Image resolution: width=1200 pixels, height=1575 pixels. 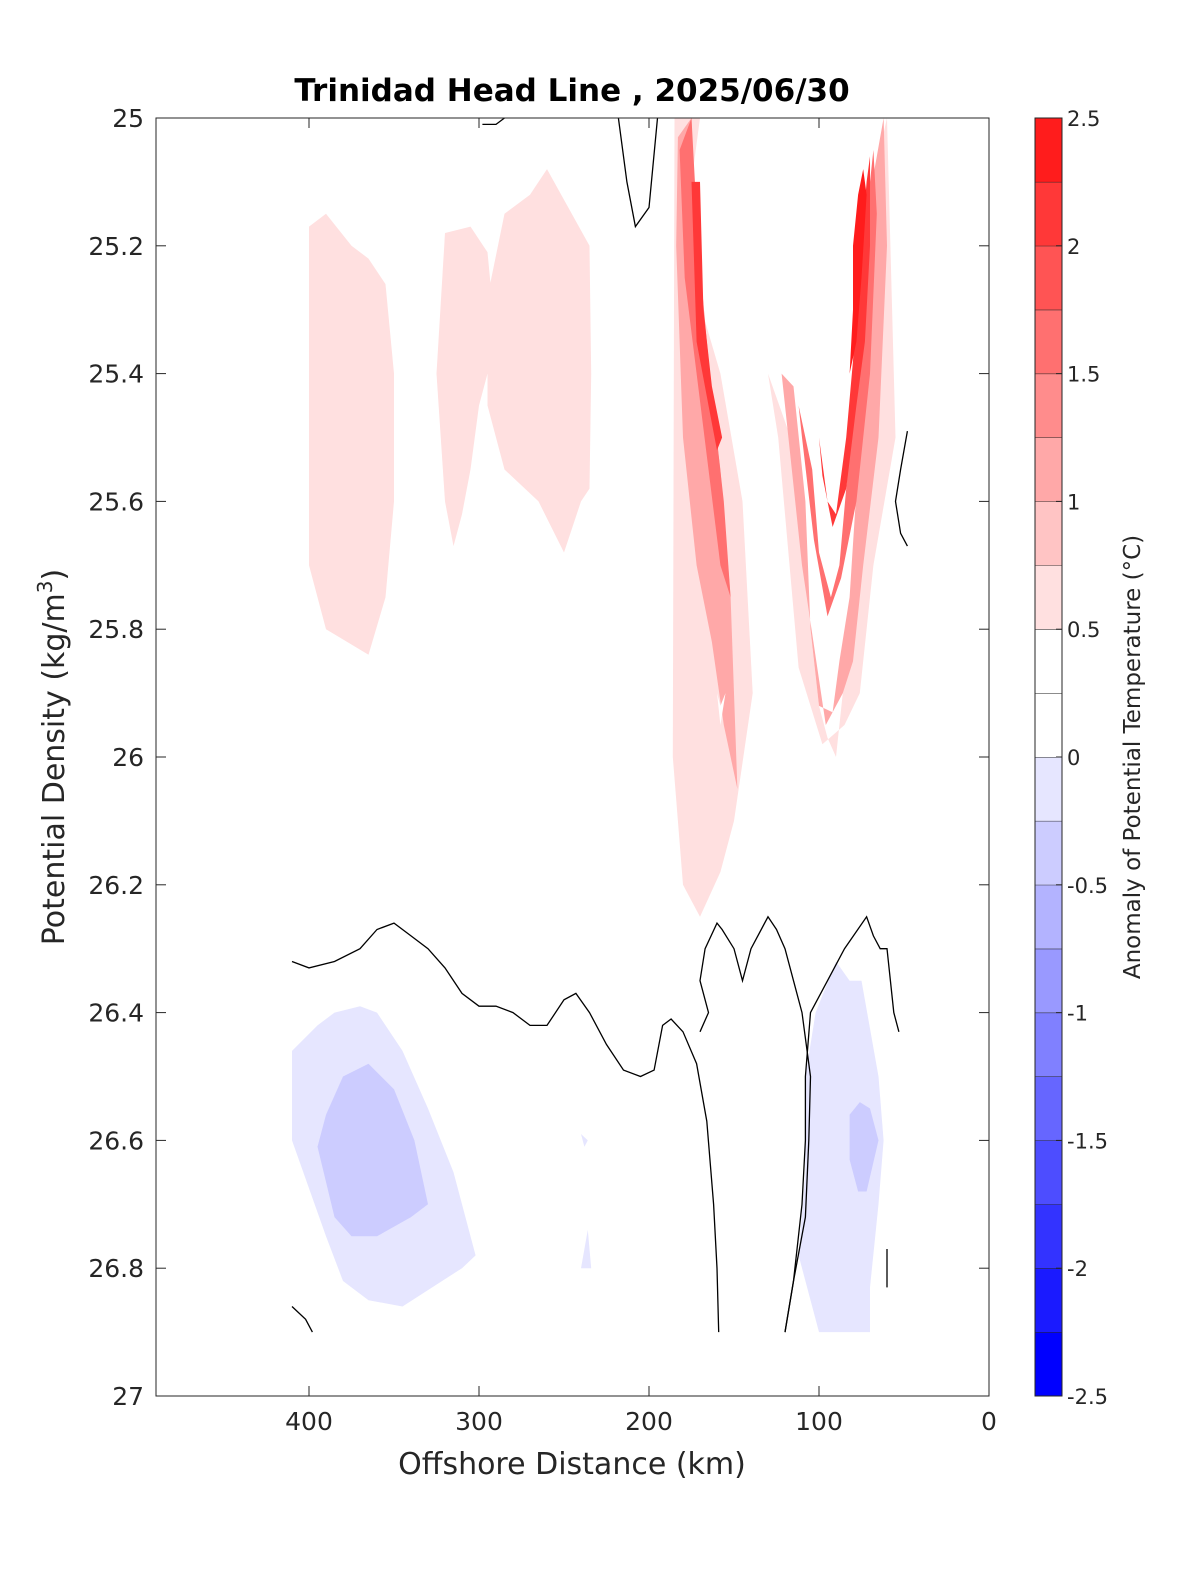 What do you see at coordinates (479, 1421) in the screenshot?
I see `x-tick-label: 300` at bounding box center [479, 1421].